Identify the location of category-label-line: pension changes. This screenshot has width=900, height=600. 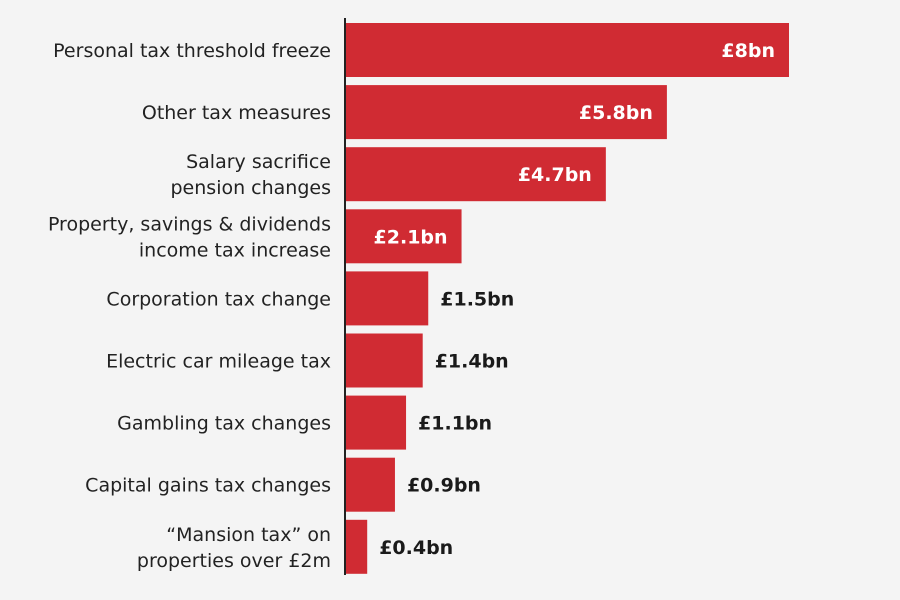
(251, 188).